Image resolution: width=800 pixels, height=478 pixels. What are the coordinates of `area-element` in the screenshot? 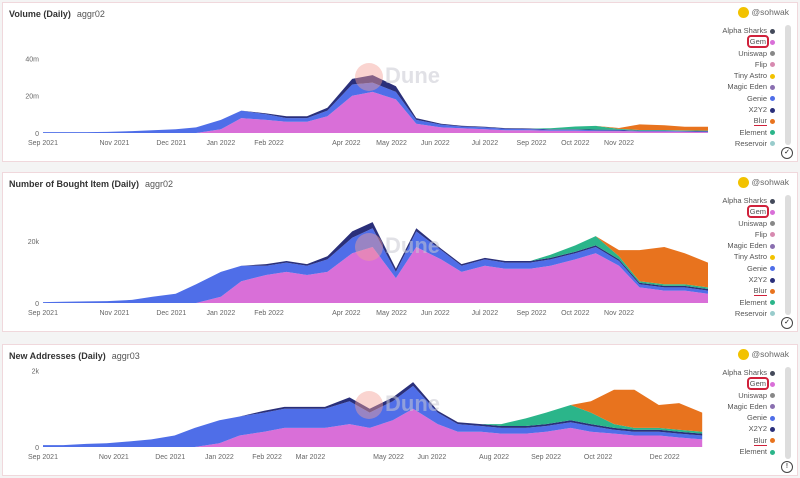 It's located at (373, 414).